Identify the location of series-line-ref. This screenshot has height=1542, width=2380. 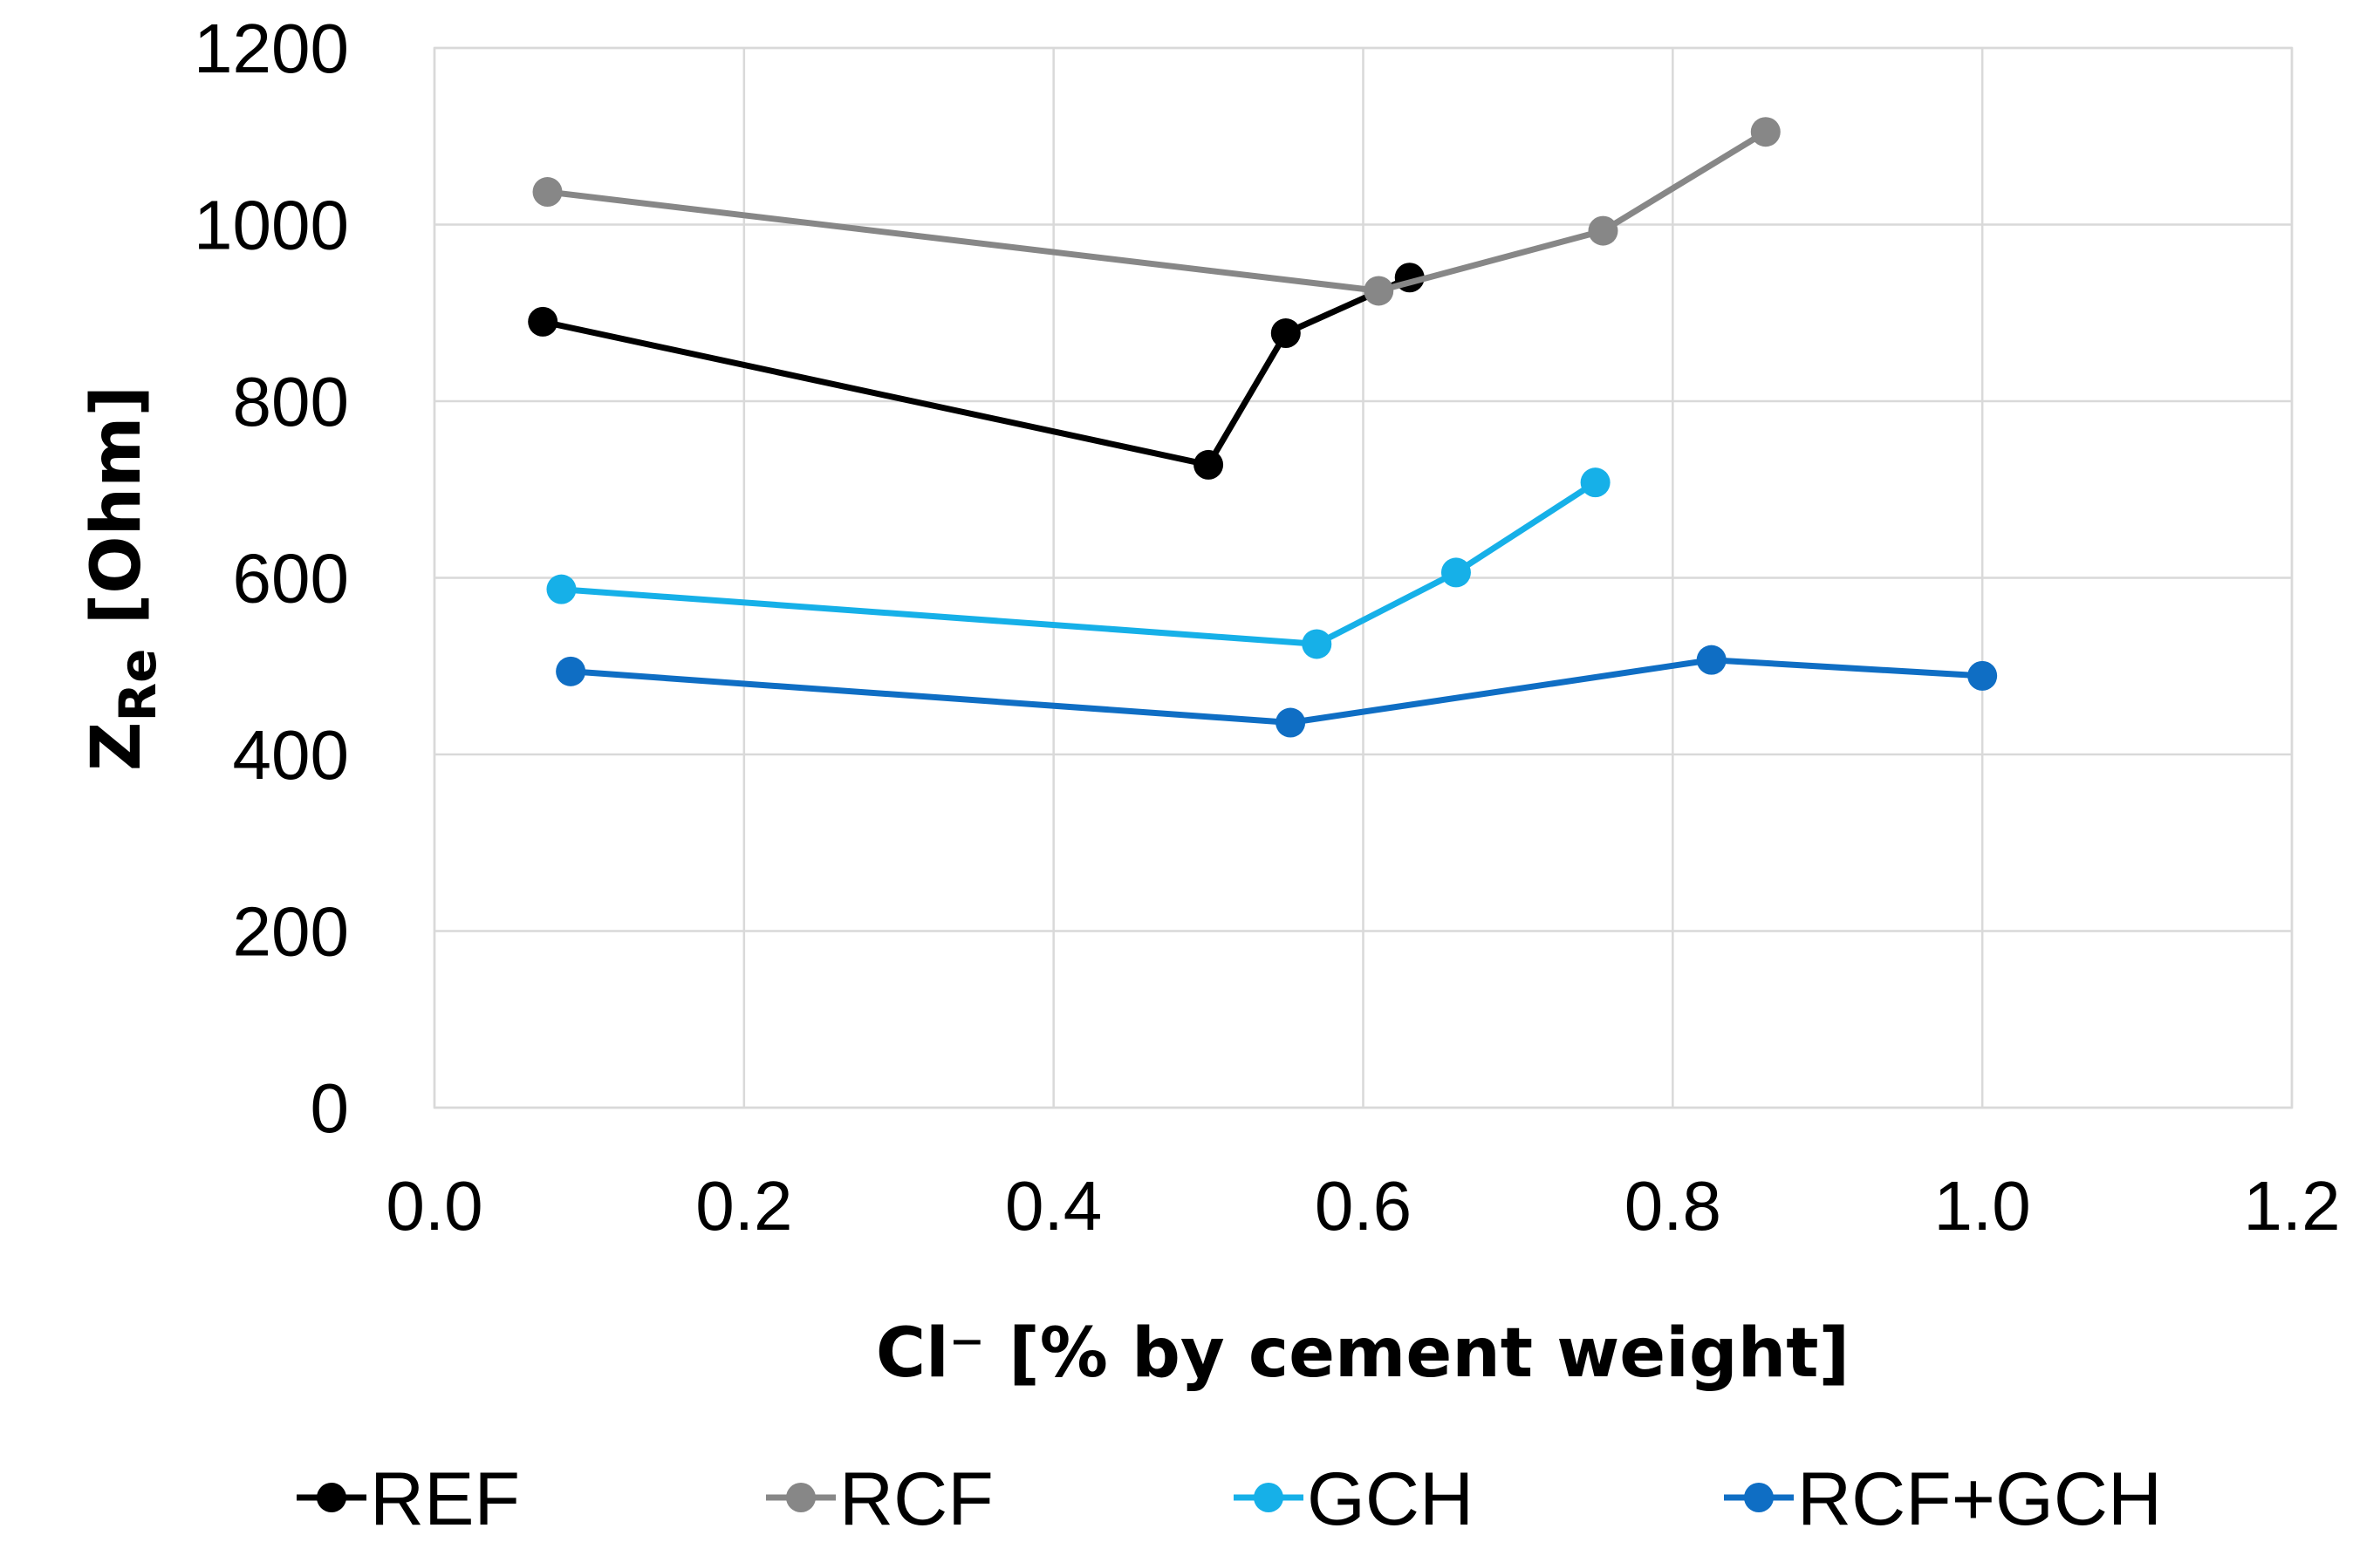
(977, 371).